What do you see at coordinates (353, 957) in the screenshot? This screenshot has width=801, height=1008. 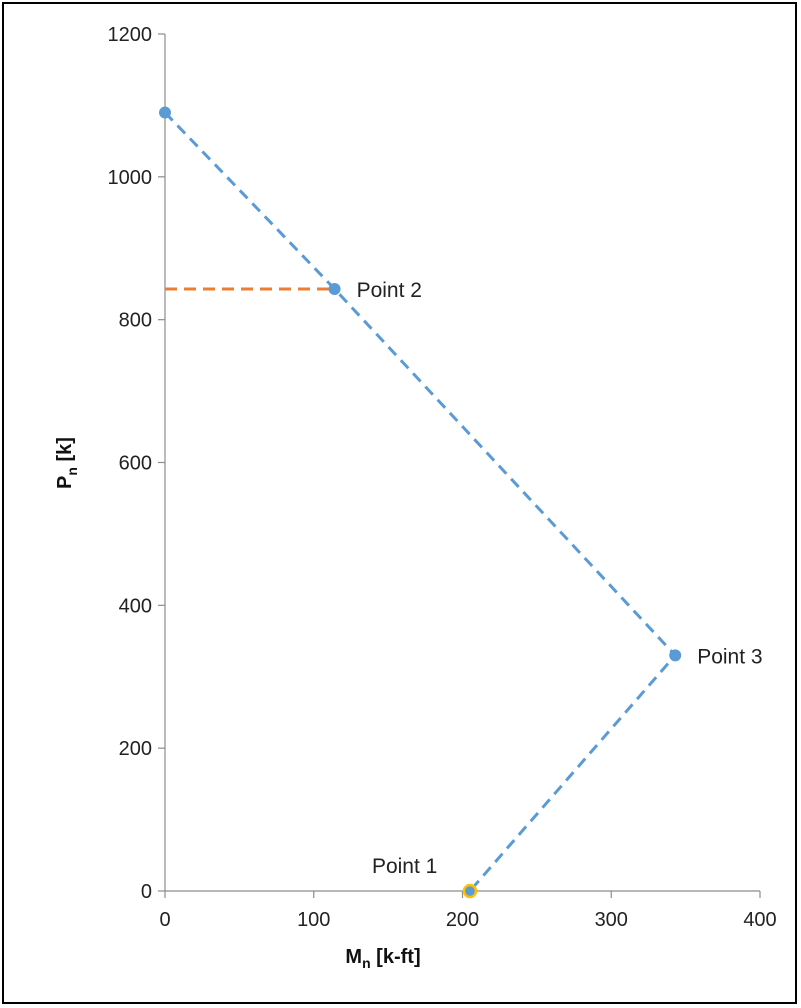 I see `x-axis-title-main: M` at bounding box center [353, 957].